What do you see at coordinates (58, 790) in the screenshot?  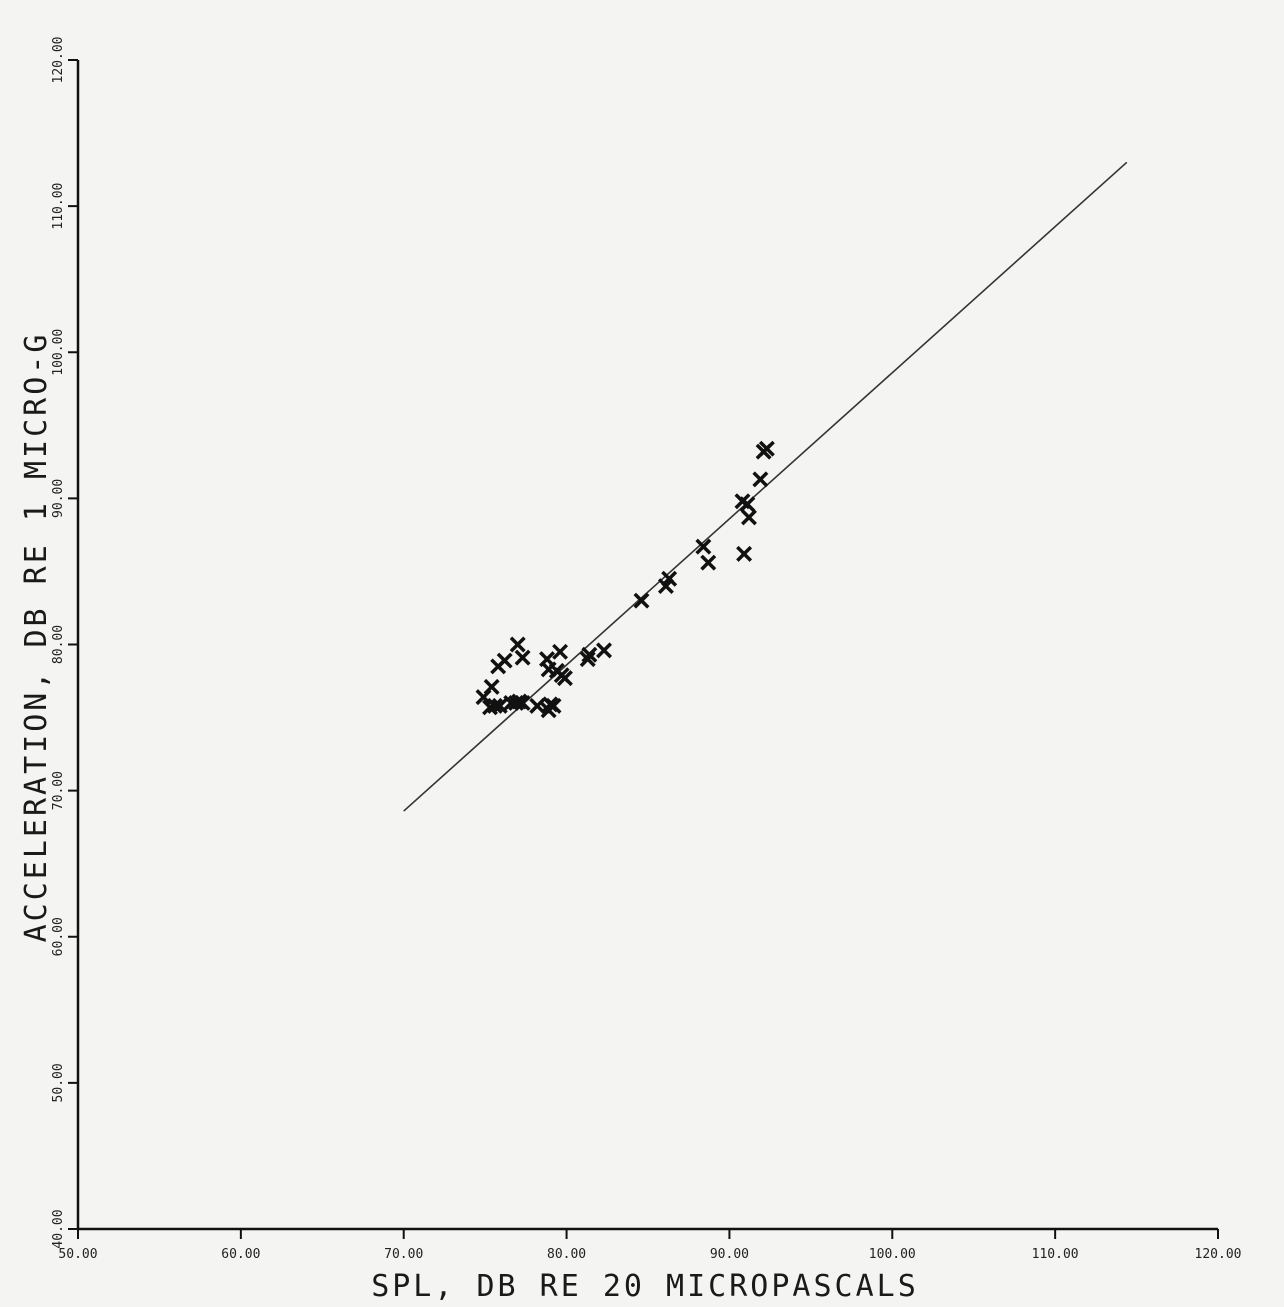 I see `y-tick-label: 70.00` at bounding box center [58, 790].